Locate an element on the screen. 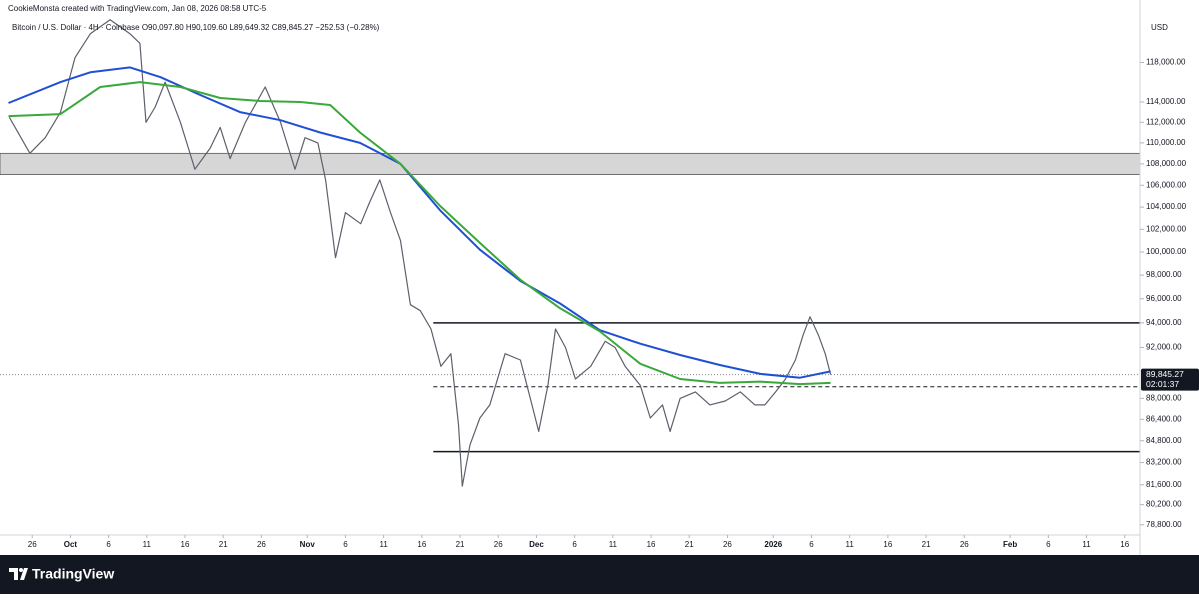 The image size is (1199, 599). x-tick-label: Nov is located at coordinates (308, 544).